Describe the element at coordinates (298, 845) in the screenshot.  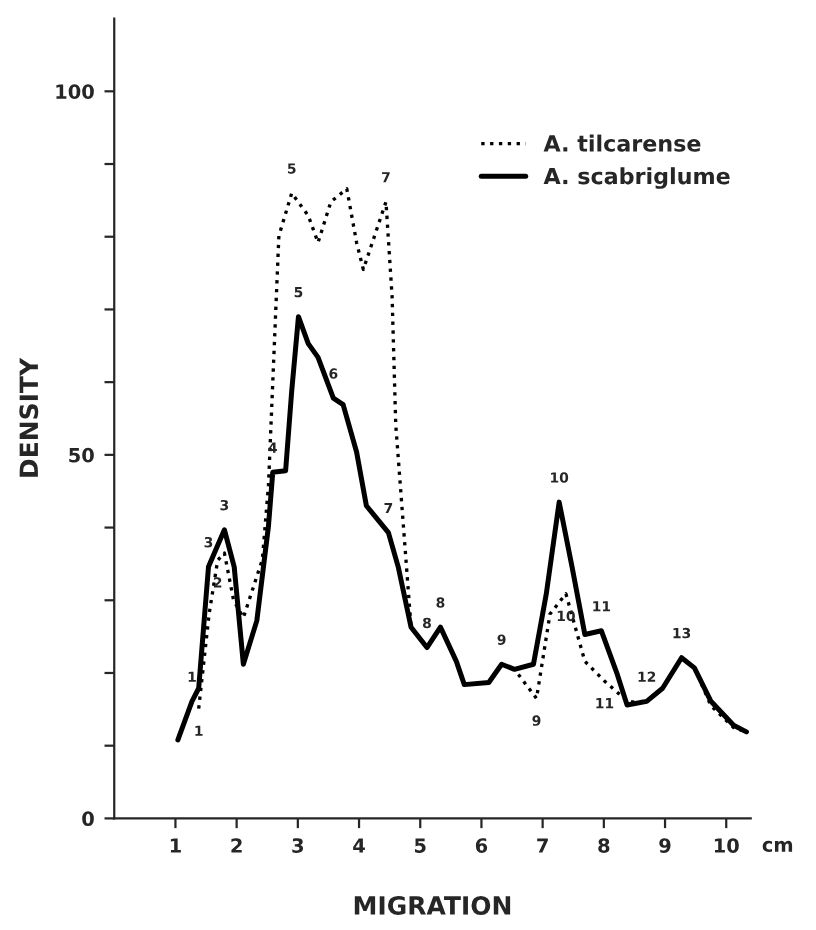
I see `x-tick-label: 3` at that location.